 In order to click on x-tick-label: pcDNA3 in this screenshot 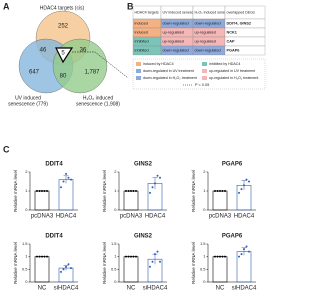, I will do `click(131, 217)`.